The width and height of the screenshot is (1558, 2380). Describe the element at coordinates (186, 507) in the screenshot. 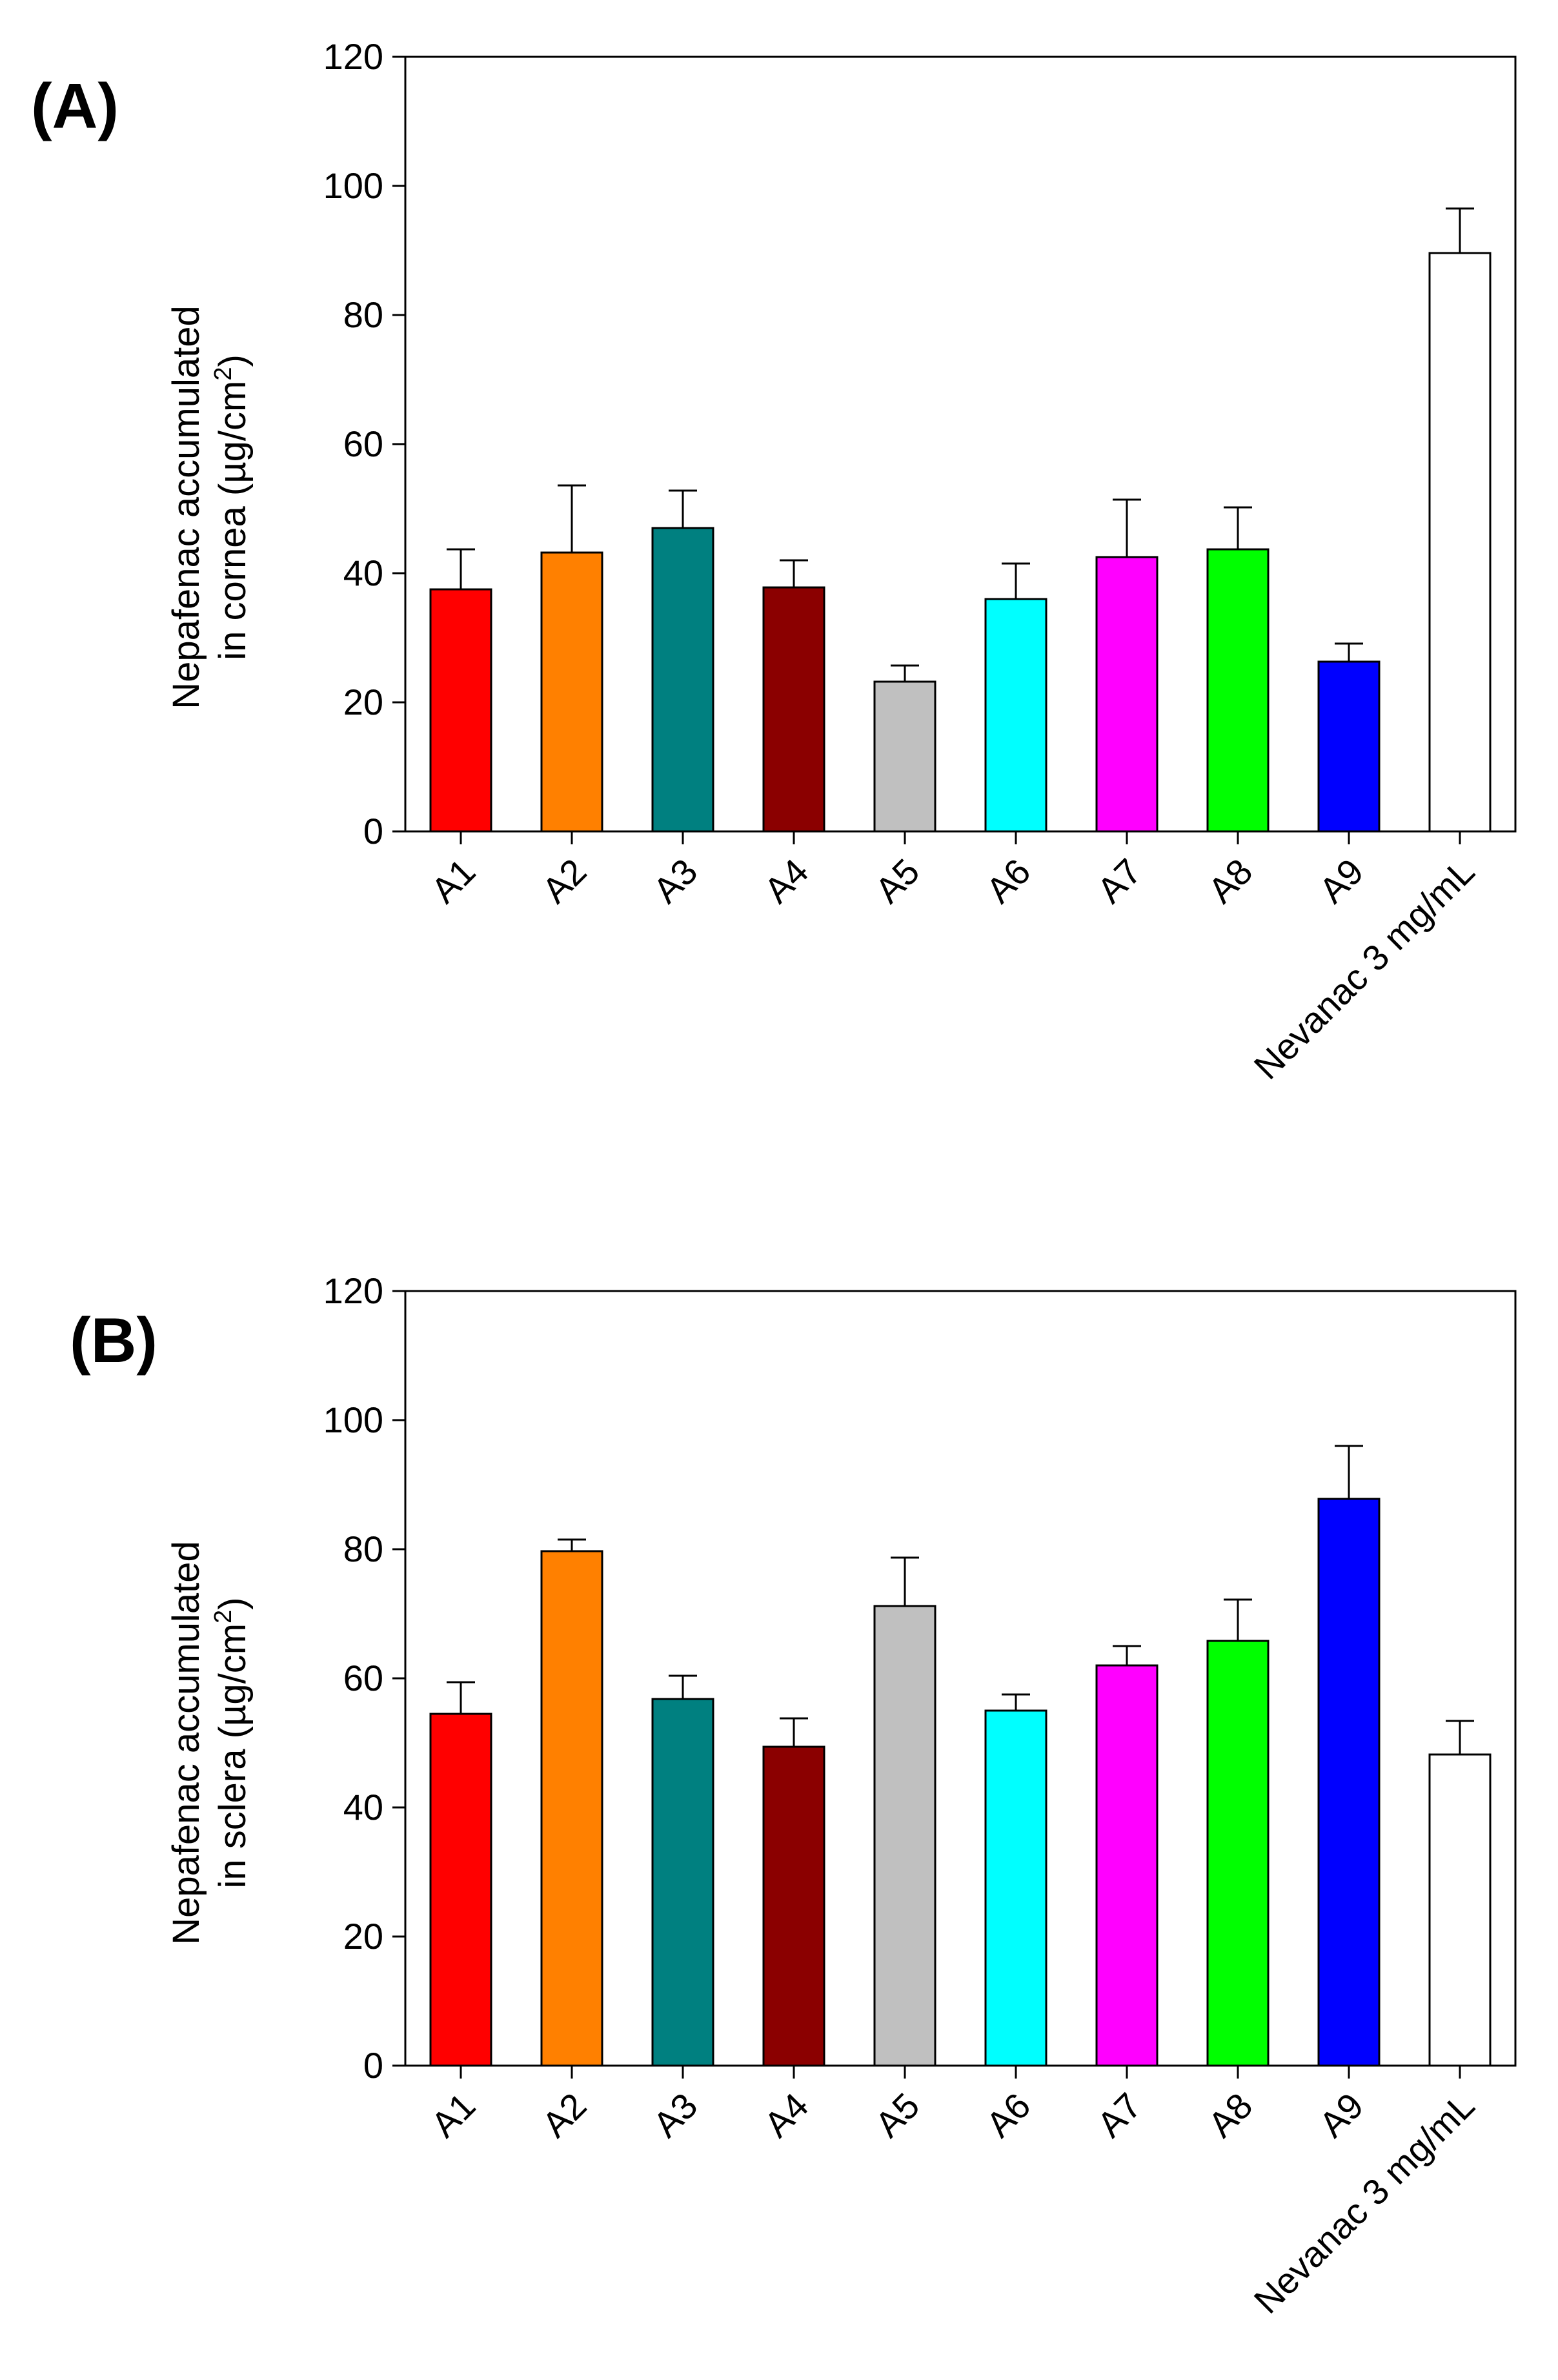

I see `panel-a-y-axis-title-line1: Nepafenac accumulated` at that location.